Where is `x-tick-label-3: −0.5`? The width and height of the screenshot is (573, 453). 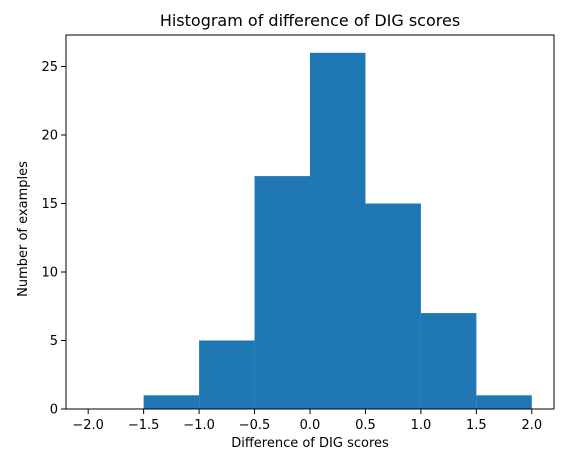
x-tick-label-3: −0.5 is located at coordinates (255, 425).